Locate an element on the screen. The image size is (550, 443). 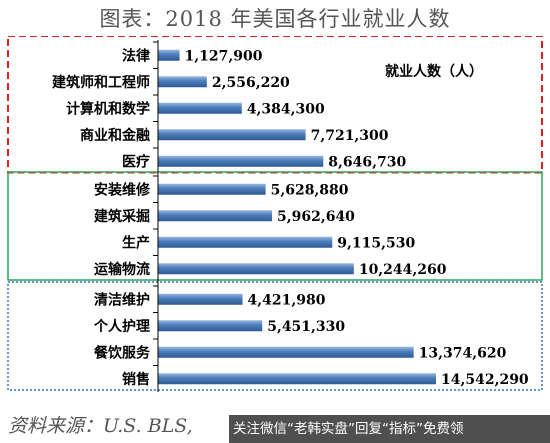
value-label: 2,556,220 is located at coordinates (251, 83).